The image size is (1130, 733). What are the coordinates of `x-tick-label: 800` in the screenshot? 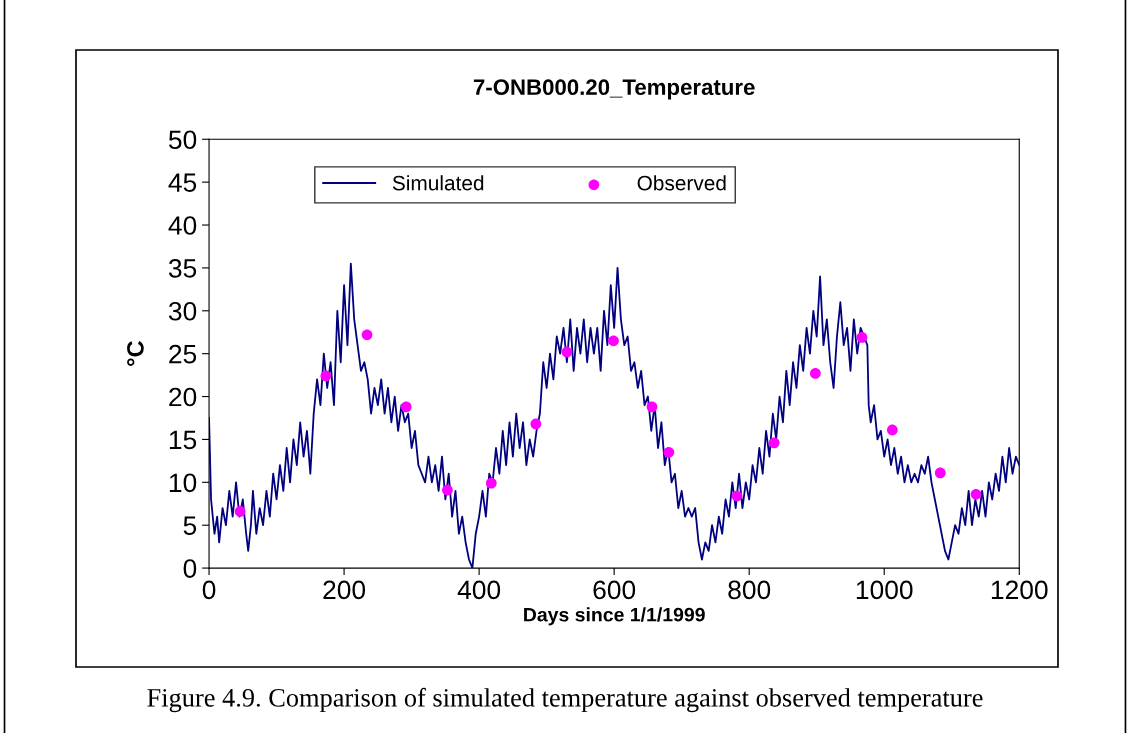 It's located at (749, 590).